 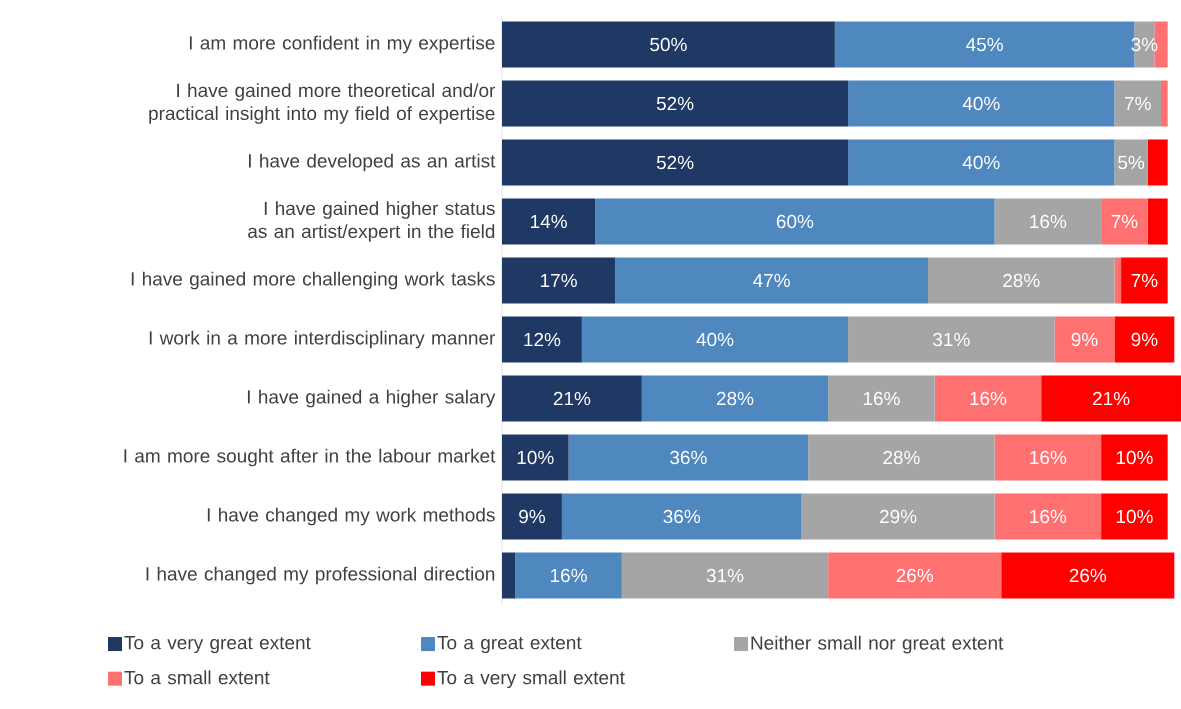 What do you see at coordinates (509, 645) in the screenshot?
I see `legend-label: To a great extent` at bounding box center [509, 645].